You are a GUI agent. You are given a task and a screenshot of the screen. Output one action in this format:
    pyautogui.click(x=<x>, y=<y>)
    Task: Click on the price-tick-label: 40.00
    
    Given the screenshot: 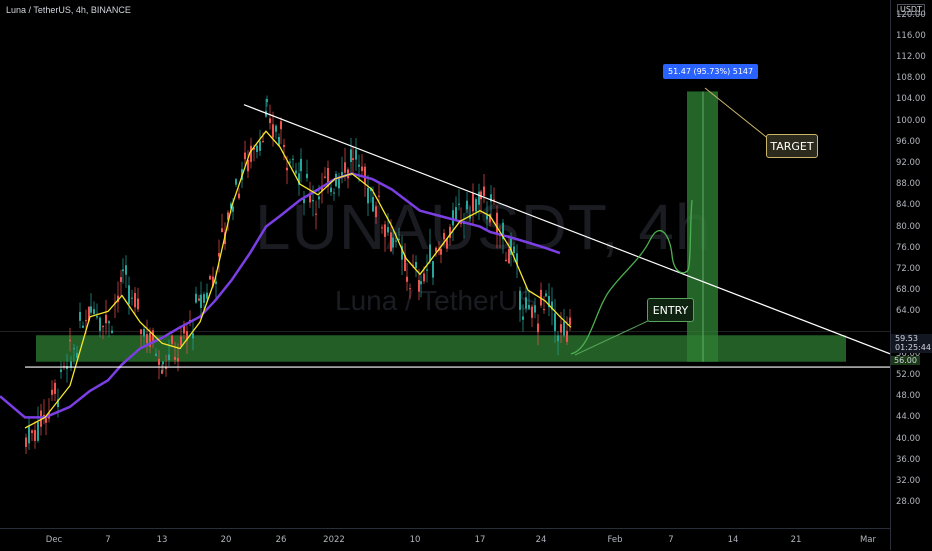 What is the action you would take?
    pyautogui.click(x=908, y=438)
    